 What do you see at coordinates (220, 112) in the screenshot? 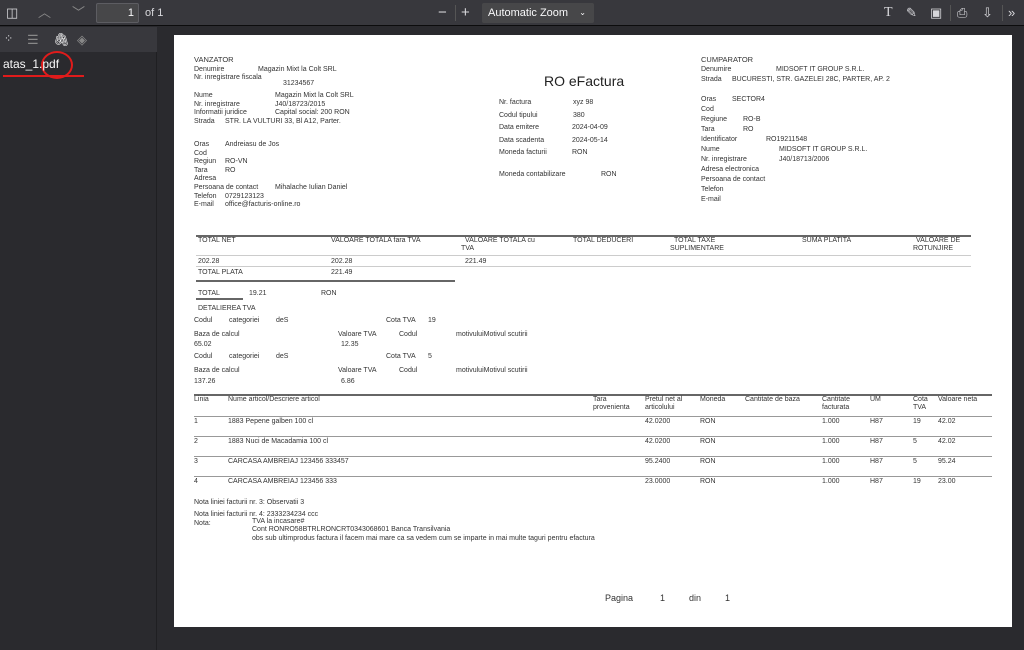
I see `label: Informatii juridice` at bounding box center [220, 112].